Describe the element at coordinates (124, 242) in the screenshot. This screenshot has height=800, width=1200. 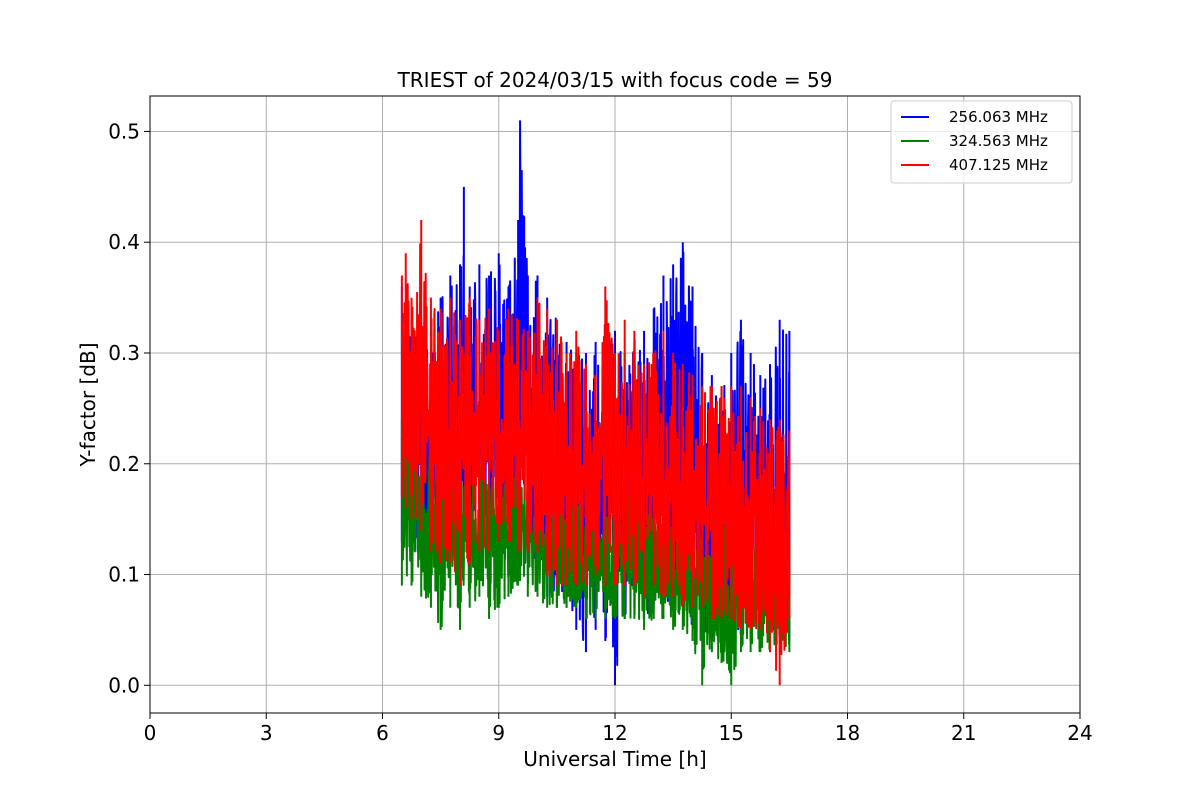
I see `y-tick-label: 0.4` at that location.